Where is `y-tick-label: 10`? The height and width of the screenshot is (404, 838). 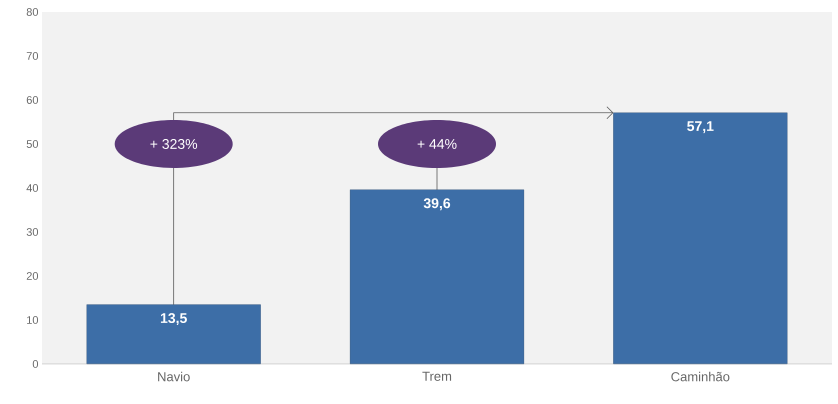 y-tick-label: 10 is located at coordinates (32, 320).